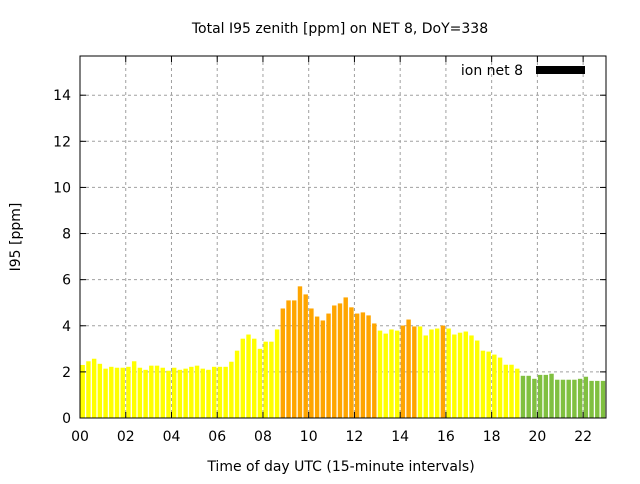  I want to click on chart-title: Total I95 zenith [ppm] on NET 8, DoY=338, so click(339, 29).